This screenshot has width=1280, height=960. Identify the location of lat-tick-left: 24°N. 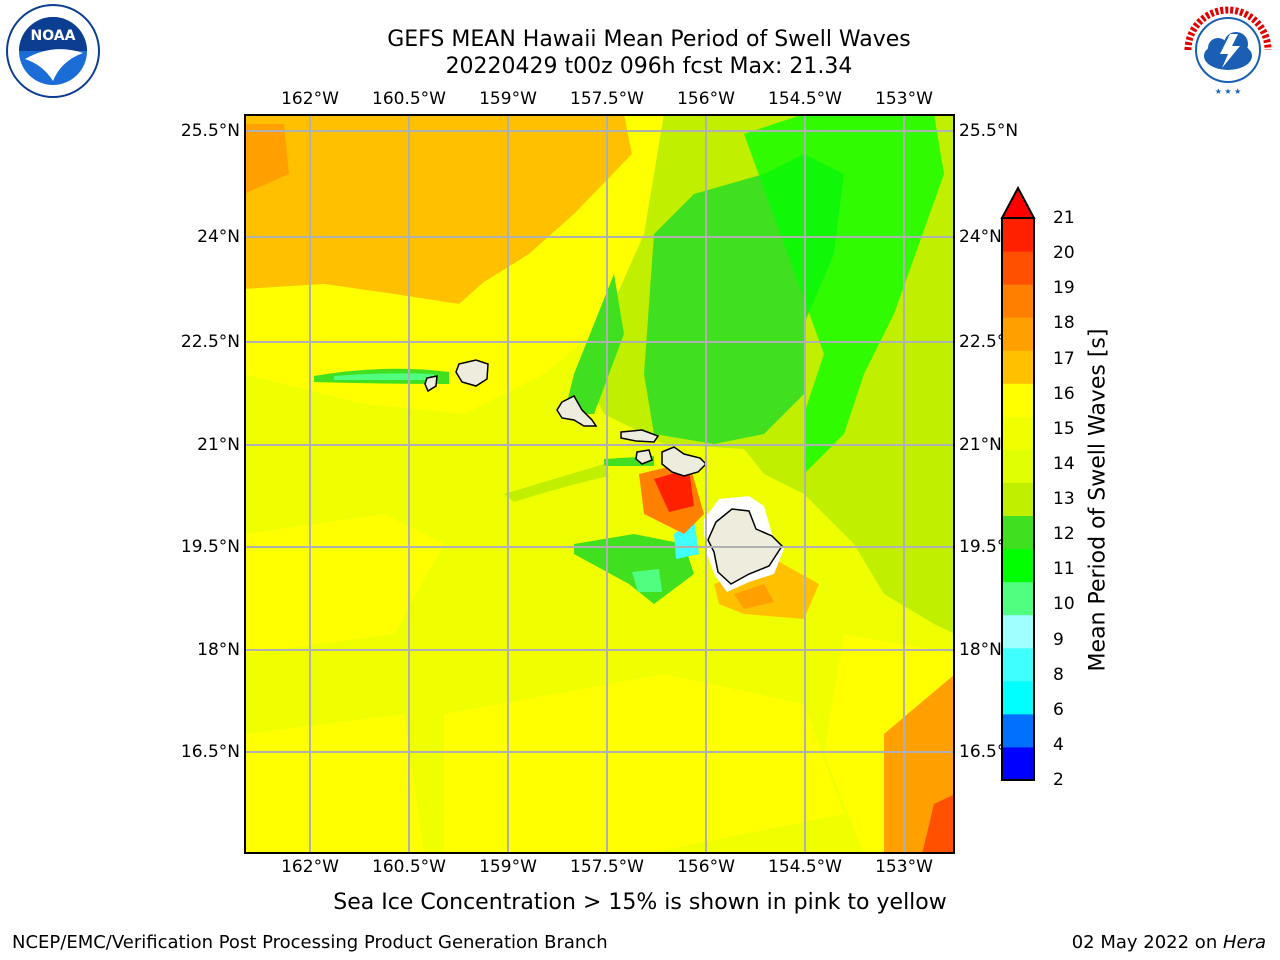
(218, 237).